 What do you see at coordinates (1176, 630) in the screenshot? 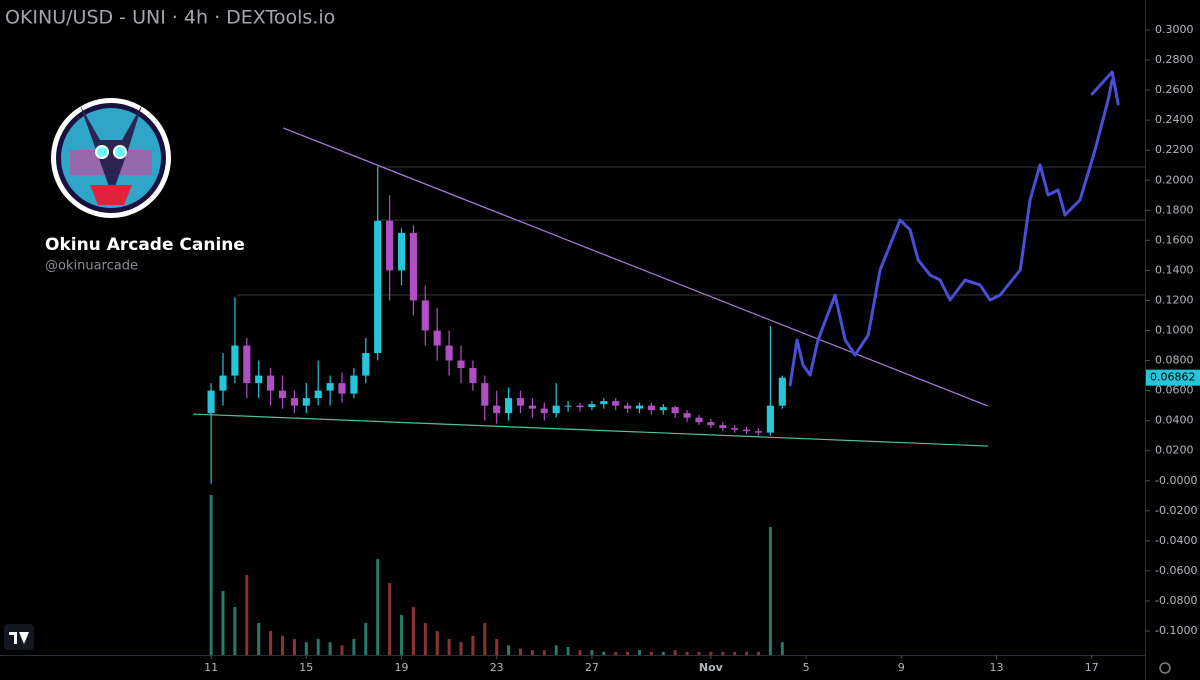
I see `y-tick-label: -0.1000` at bounding box center [1176, 630].